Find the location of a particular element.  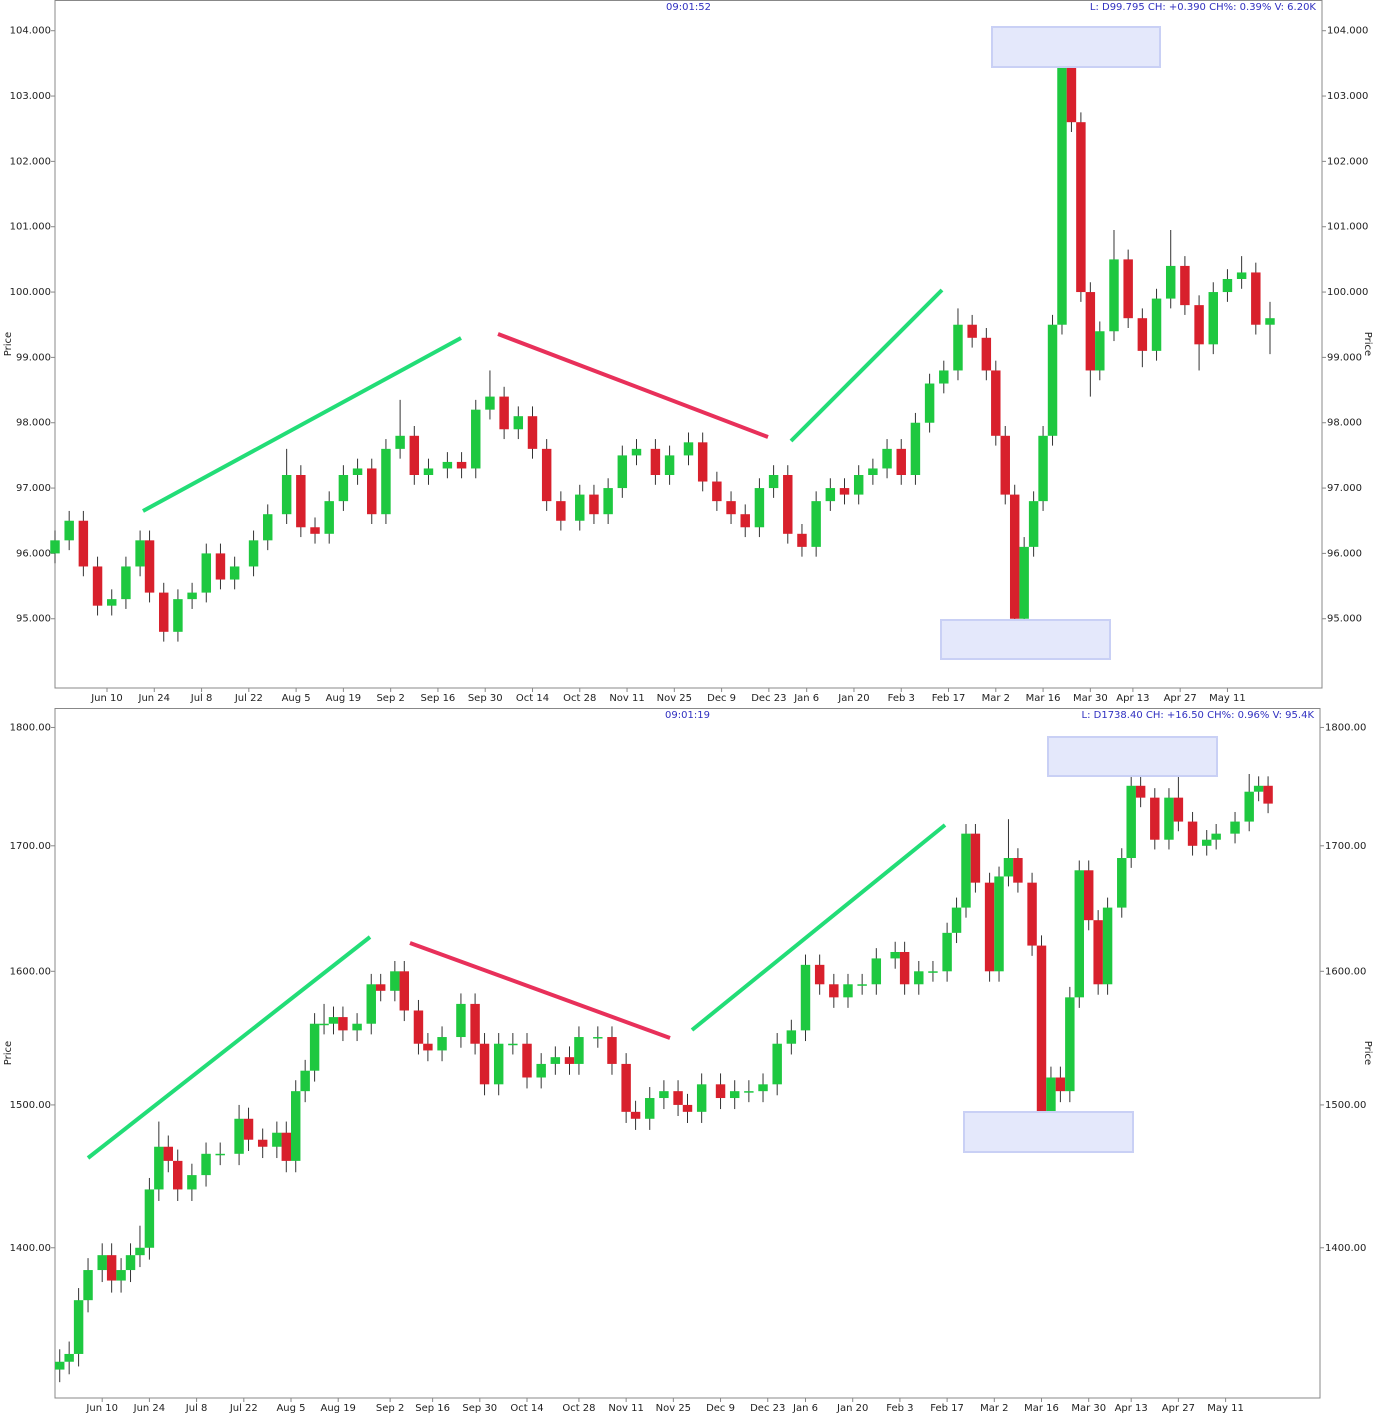

x-tick-label: Sep 2 is located at coordinates (390, 1408).